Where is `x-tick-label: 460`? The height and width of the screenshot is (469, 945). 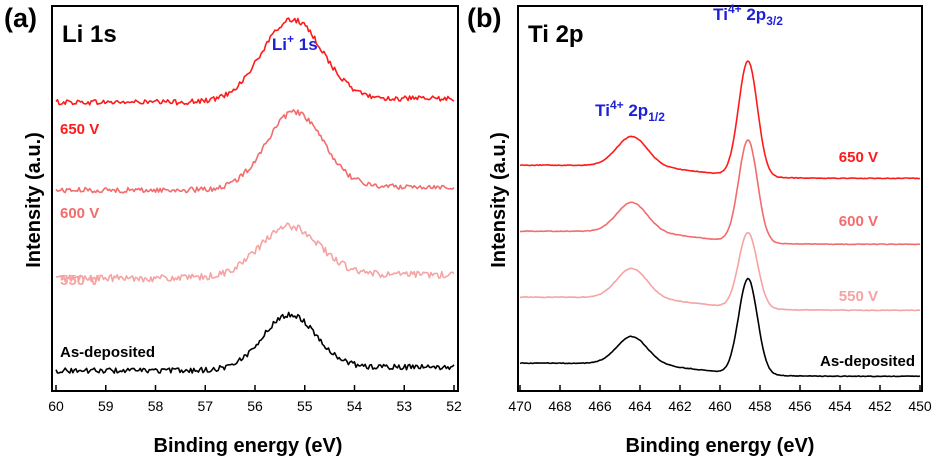
x-tick-label: 460 is located at coordinates (720, 406).